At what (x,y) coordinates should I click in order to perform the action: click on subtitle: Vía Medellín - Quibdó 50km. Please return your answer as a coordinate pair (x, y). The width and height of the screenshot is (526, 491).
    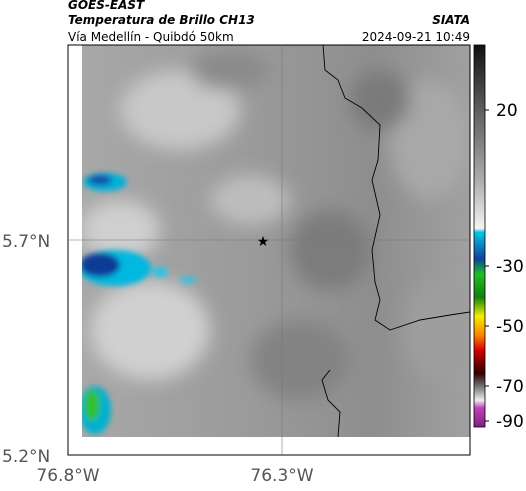
    Looking at the image, I should click on (151, 37).